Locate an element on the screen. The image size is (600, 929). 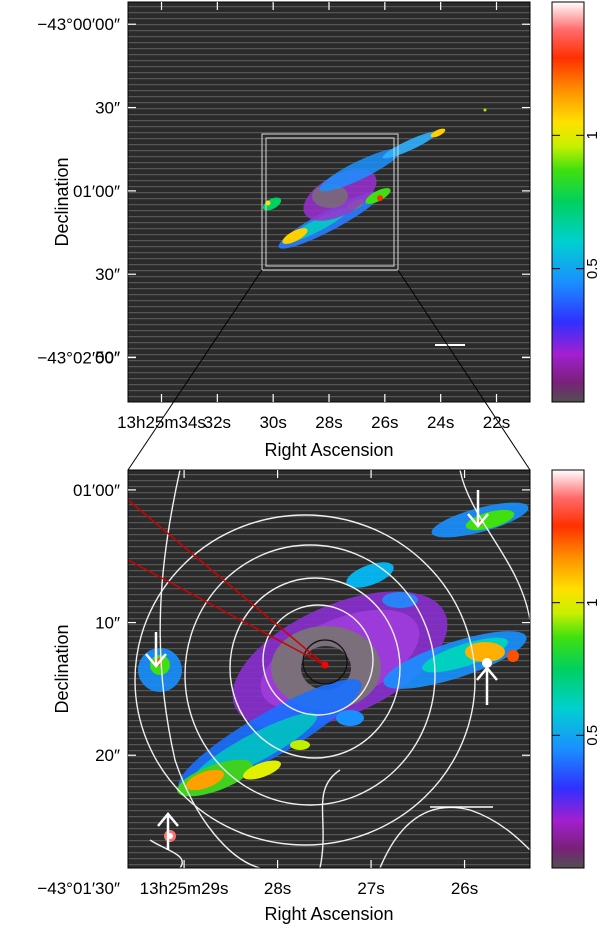
zoom-box-inner is located at coordinates (330, 202).